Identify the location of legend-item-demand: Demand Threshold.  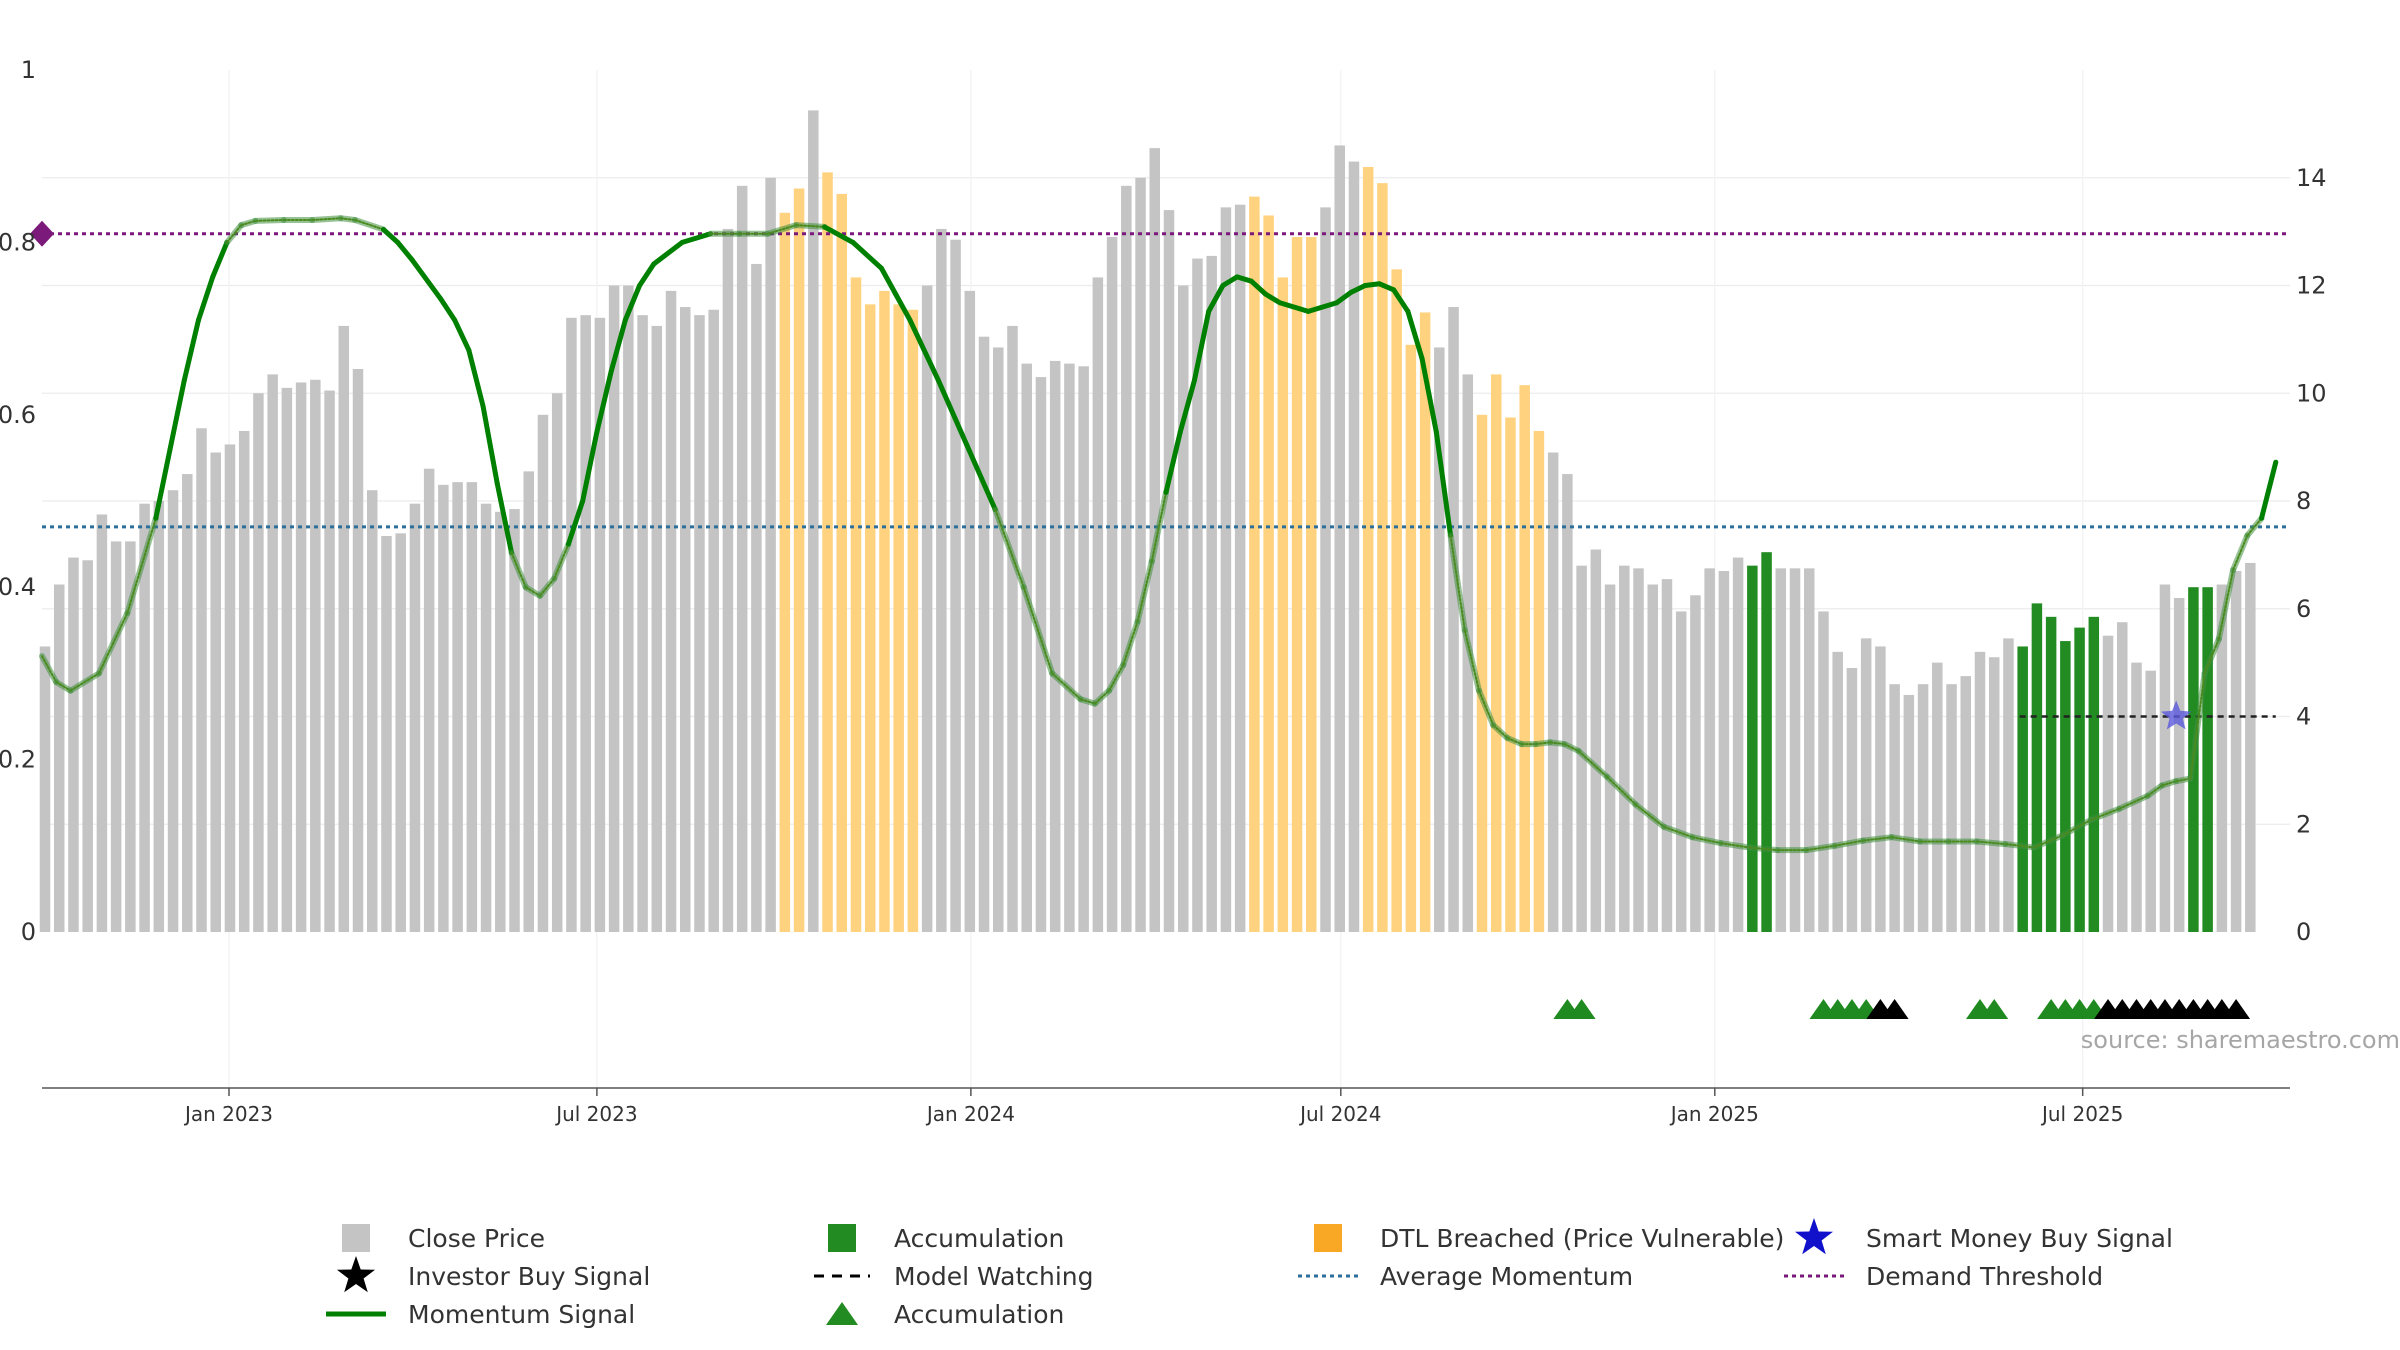
(1943, 1276).